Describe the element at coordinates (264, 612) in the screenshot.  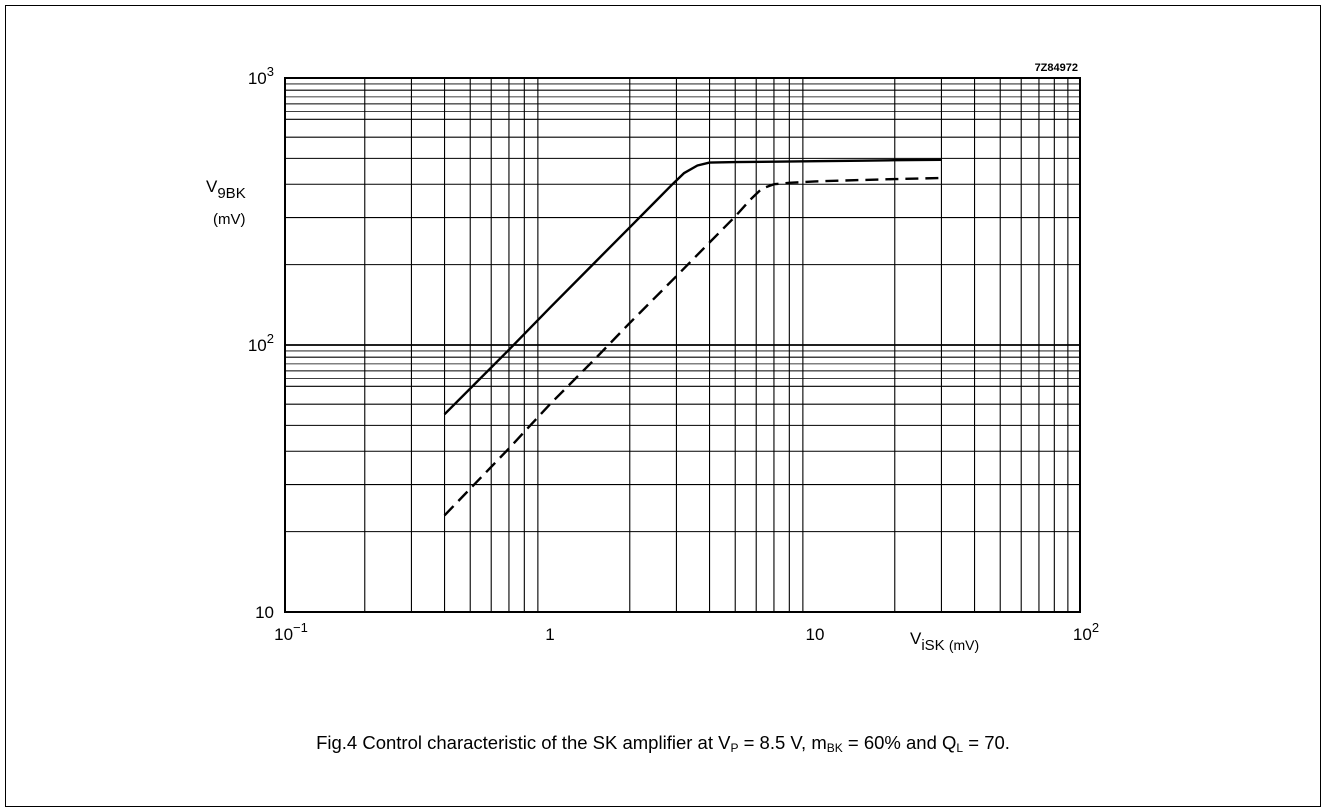
I see `y-tick-label: 10` at that location.